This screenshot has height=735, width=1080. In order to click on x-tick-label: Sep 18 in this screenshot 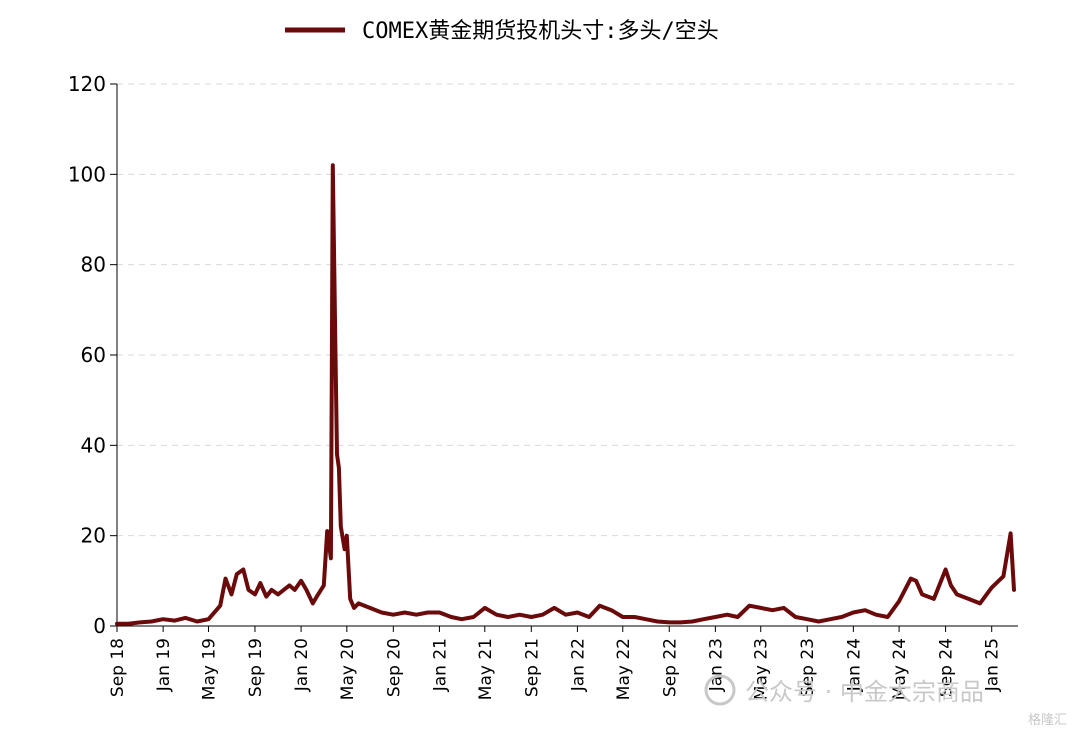, I will do `click(118, 667)`.